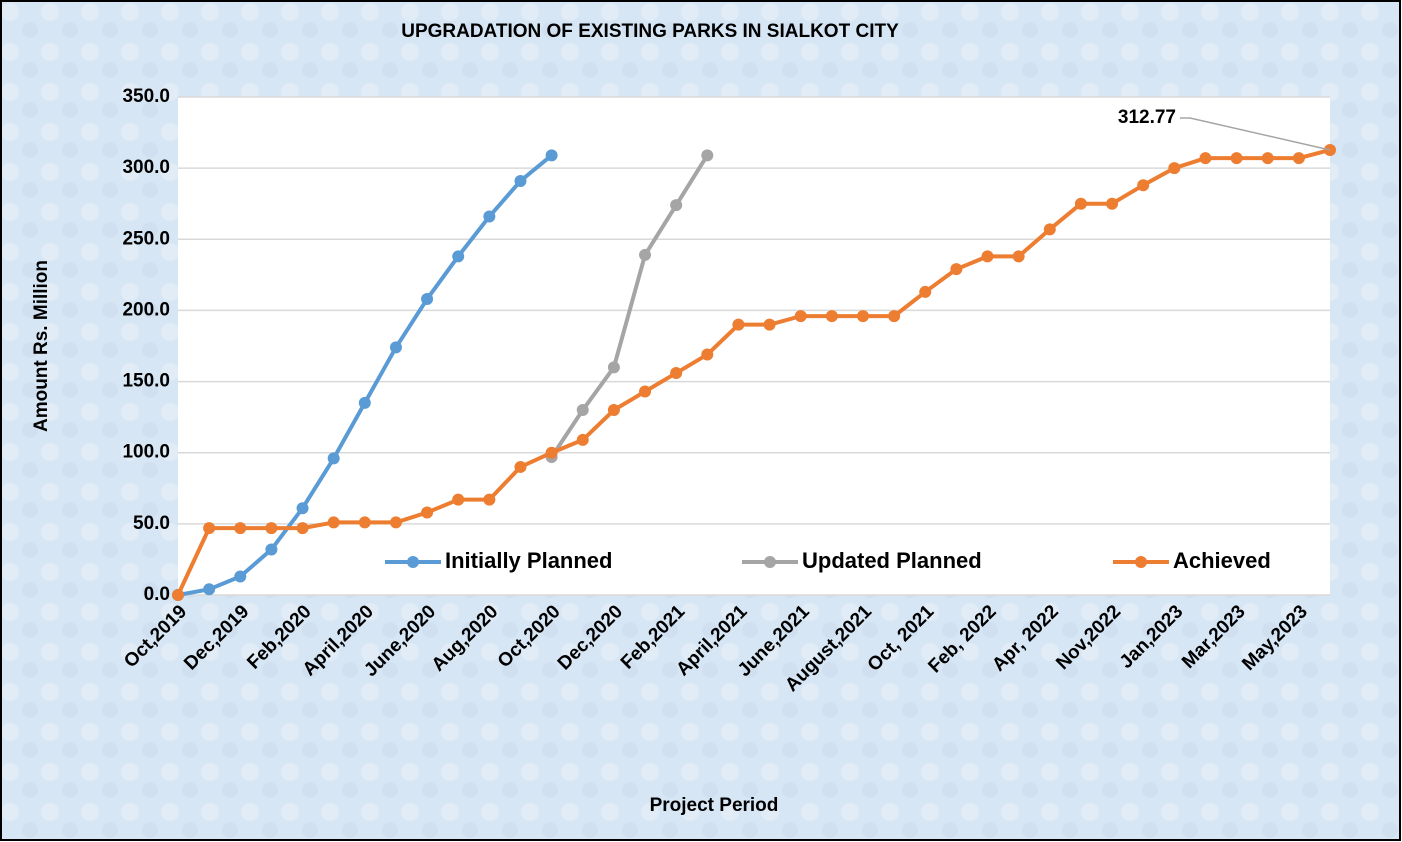  What do you see at coordinates (892, 560) in the screenshot?
I see `legend-label: Updated Planned` at bounding box center [892, 560].